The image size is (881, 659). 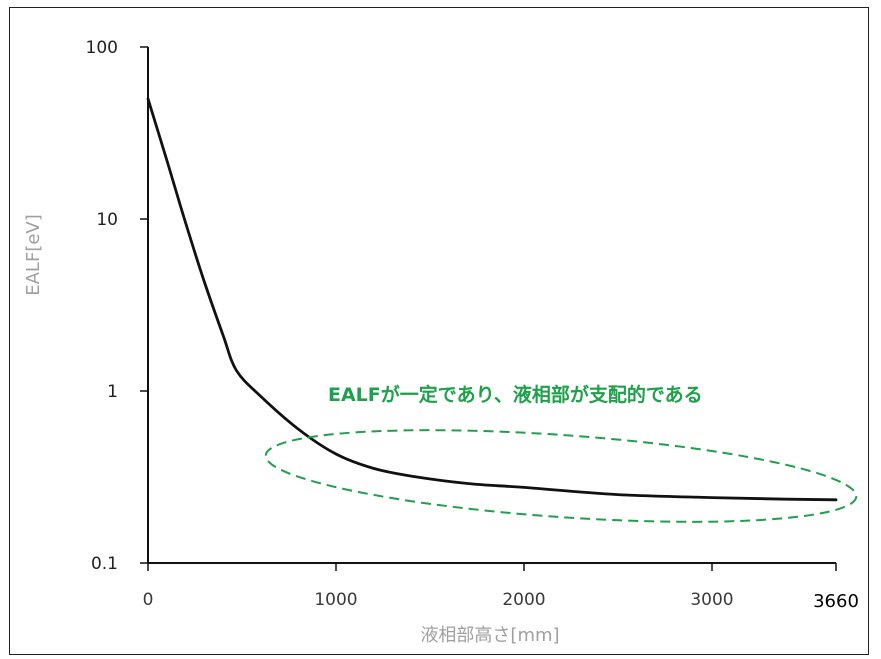 I want to click on y-tick-label: 10, so click(x=107, y=220).